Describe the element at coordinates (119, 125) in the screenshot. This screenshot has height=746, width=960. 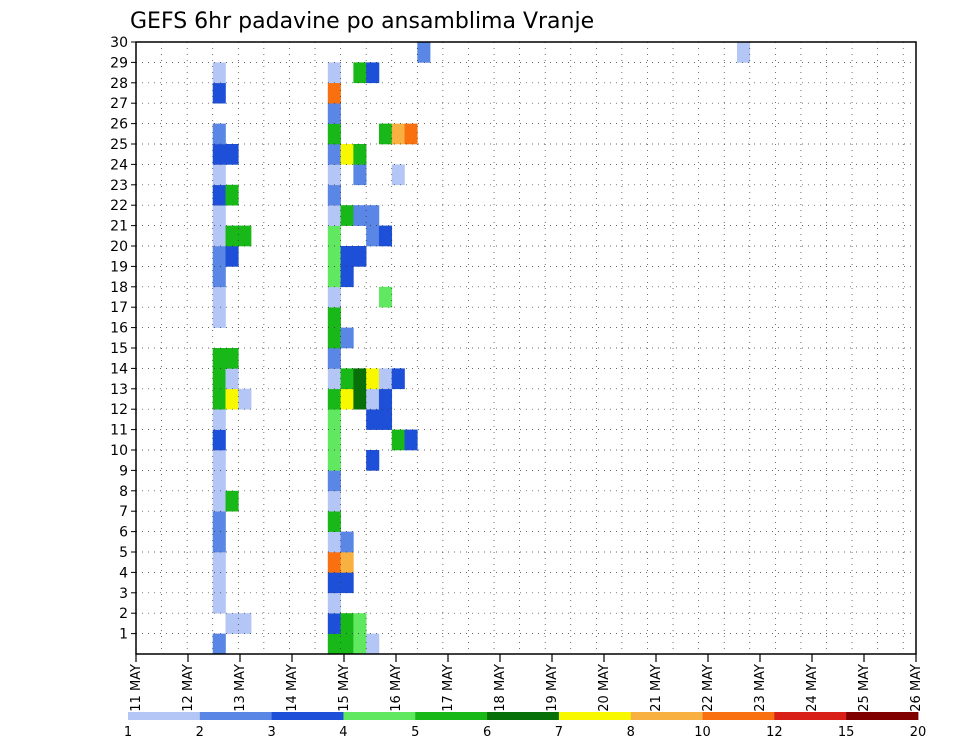
I see `y-tick-label: 26` at that location.